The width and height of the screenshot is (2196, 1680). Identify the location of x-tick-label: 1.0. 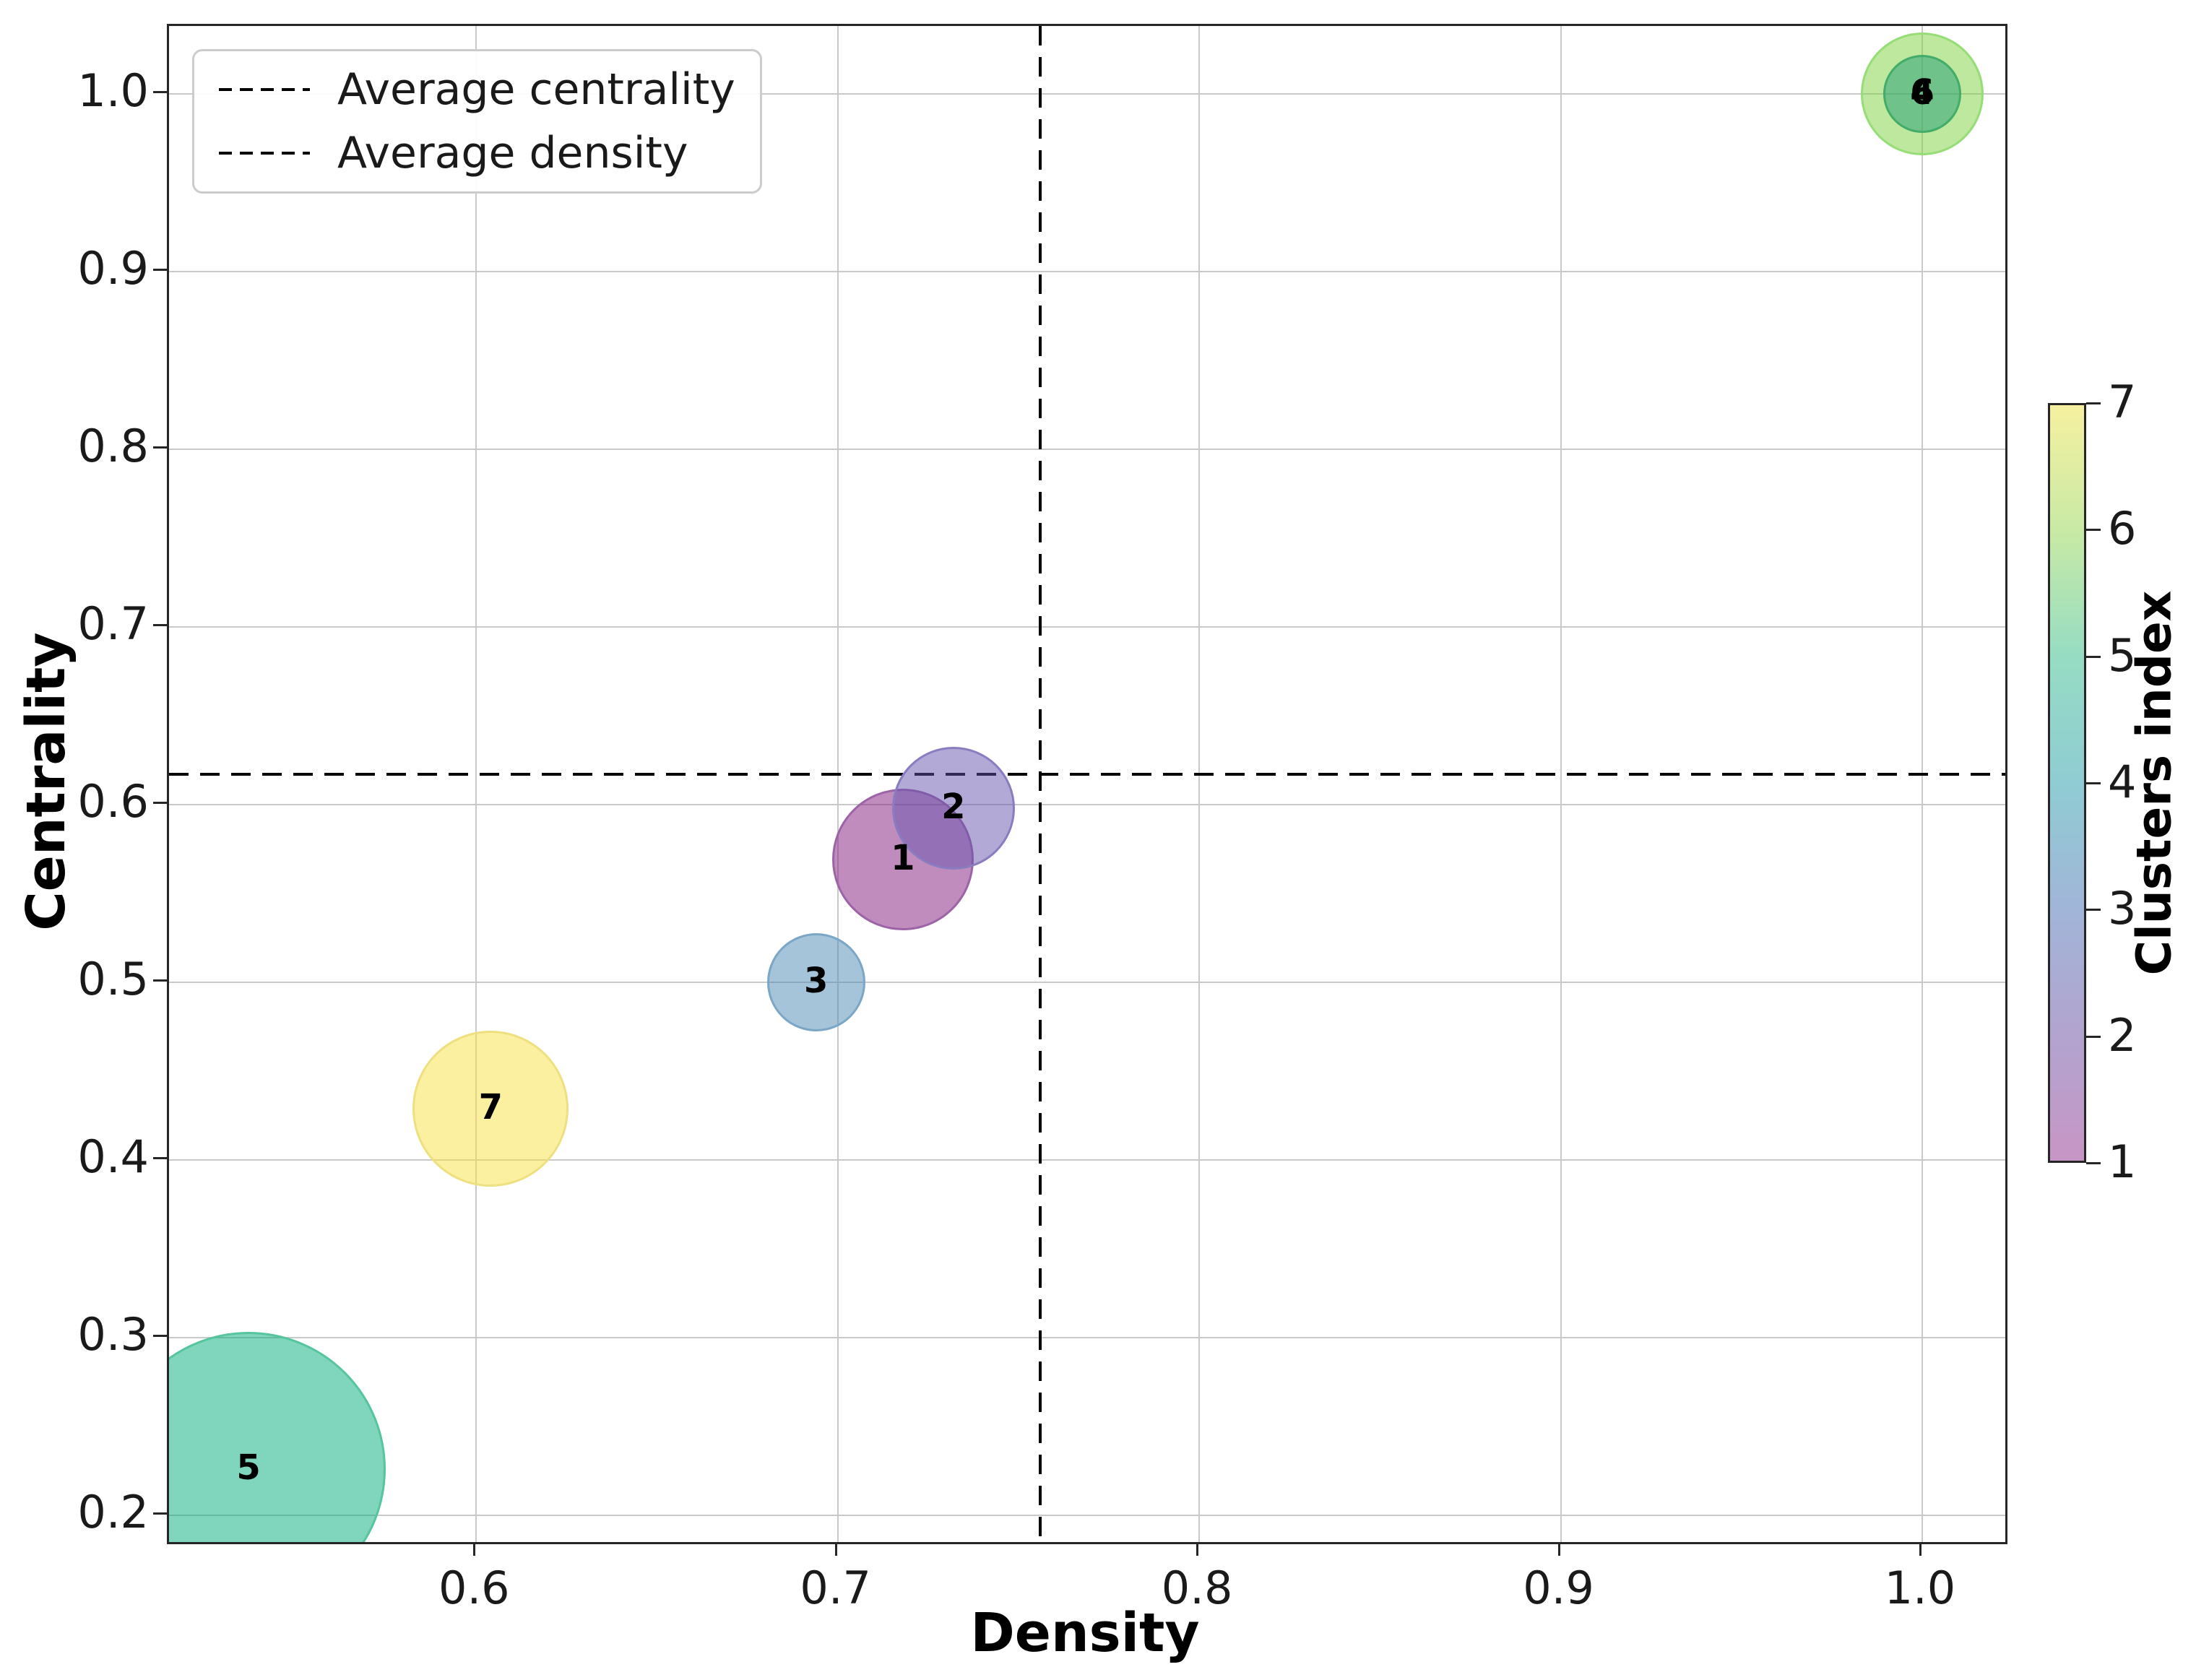
(1920, 1588).